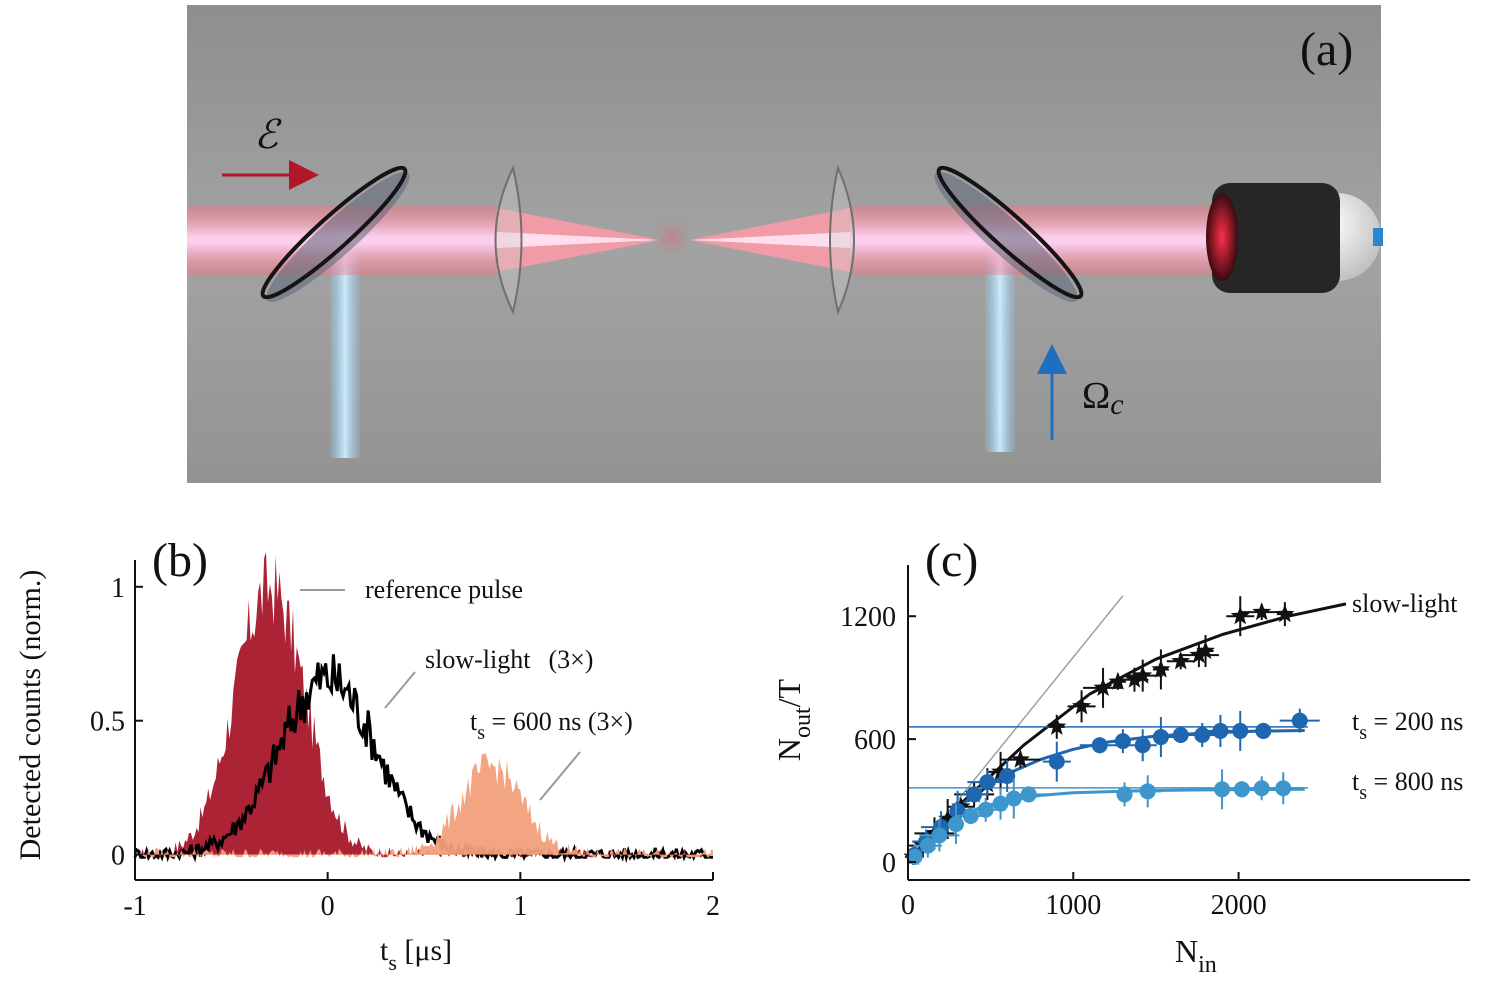  What do you see at coordinates (908, 905) in the screenshot?
I see `panel-c-x-tick-label: 0` at bounding box center [908, 905].